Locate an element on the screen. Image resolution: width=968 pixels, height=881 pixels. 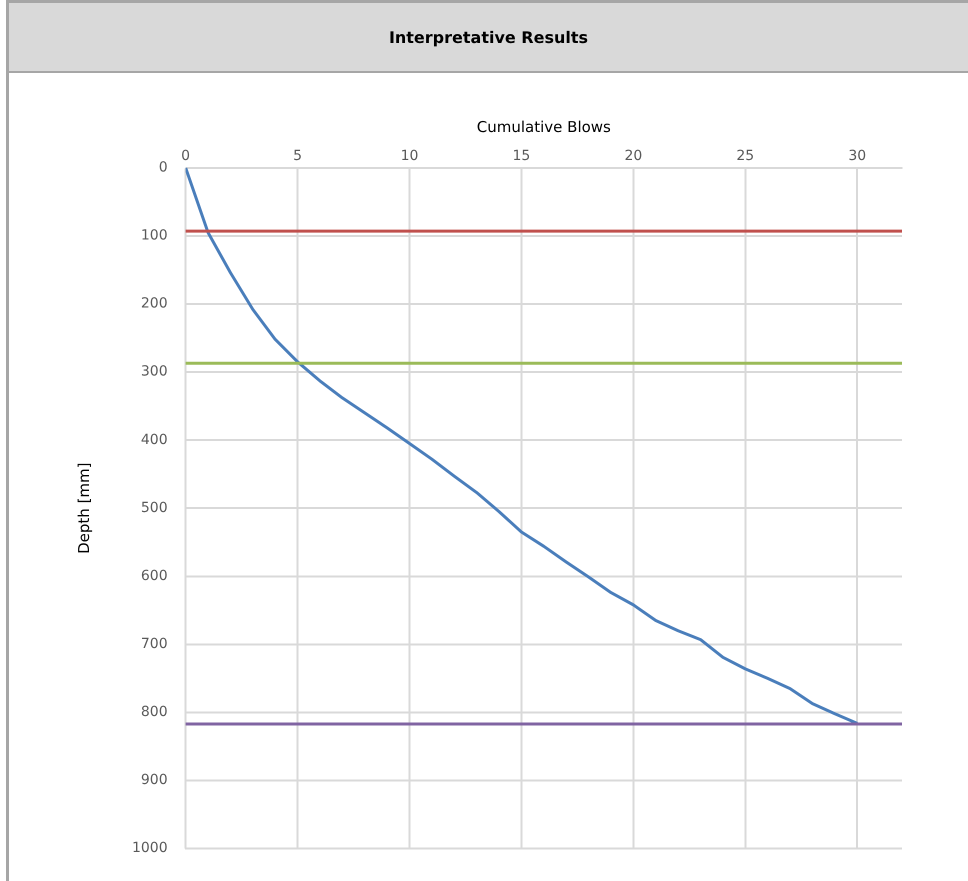
y-tick-label: 0 is located at coordinates (163, 167).